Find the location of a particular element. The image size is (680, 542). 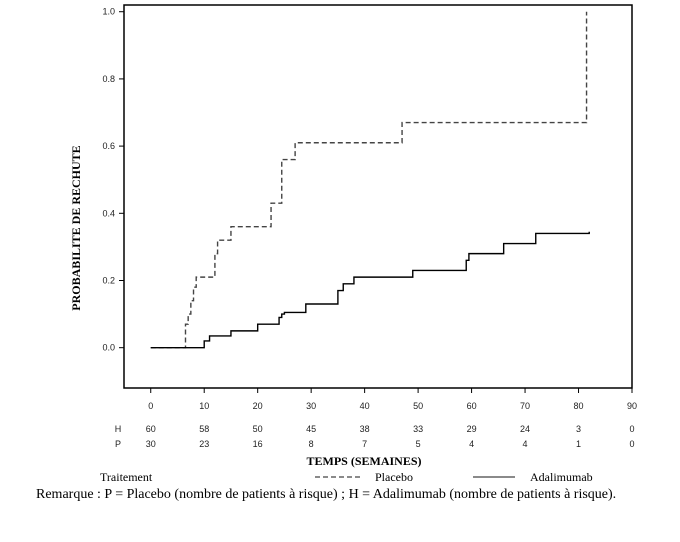

risk-cell: 5 is located at coordinates (418, 444).